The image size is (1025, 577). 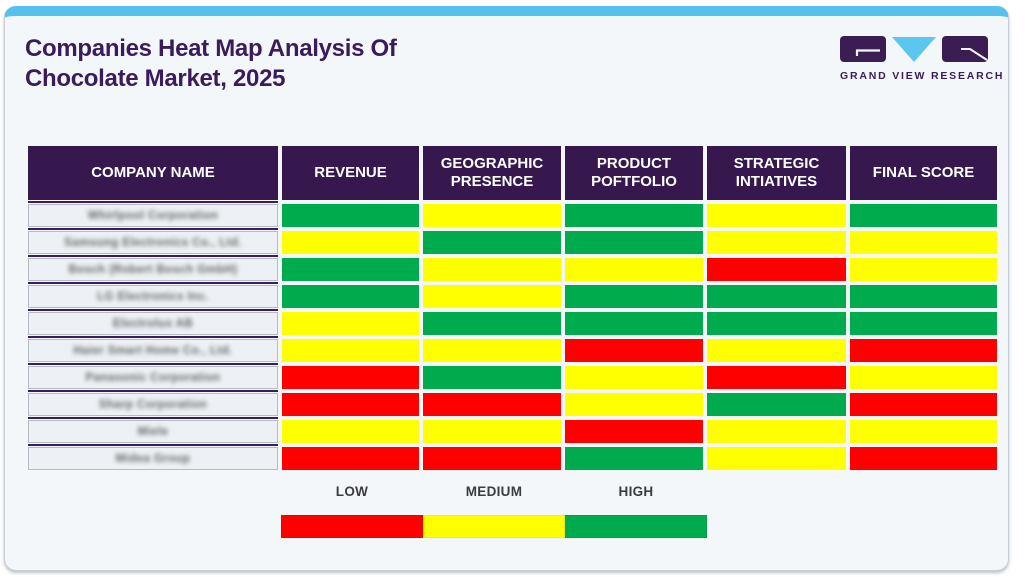 I want to click on logo-r-icon, so click(x=965, y=49).